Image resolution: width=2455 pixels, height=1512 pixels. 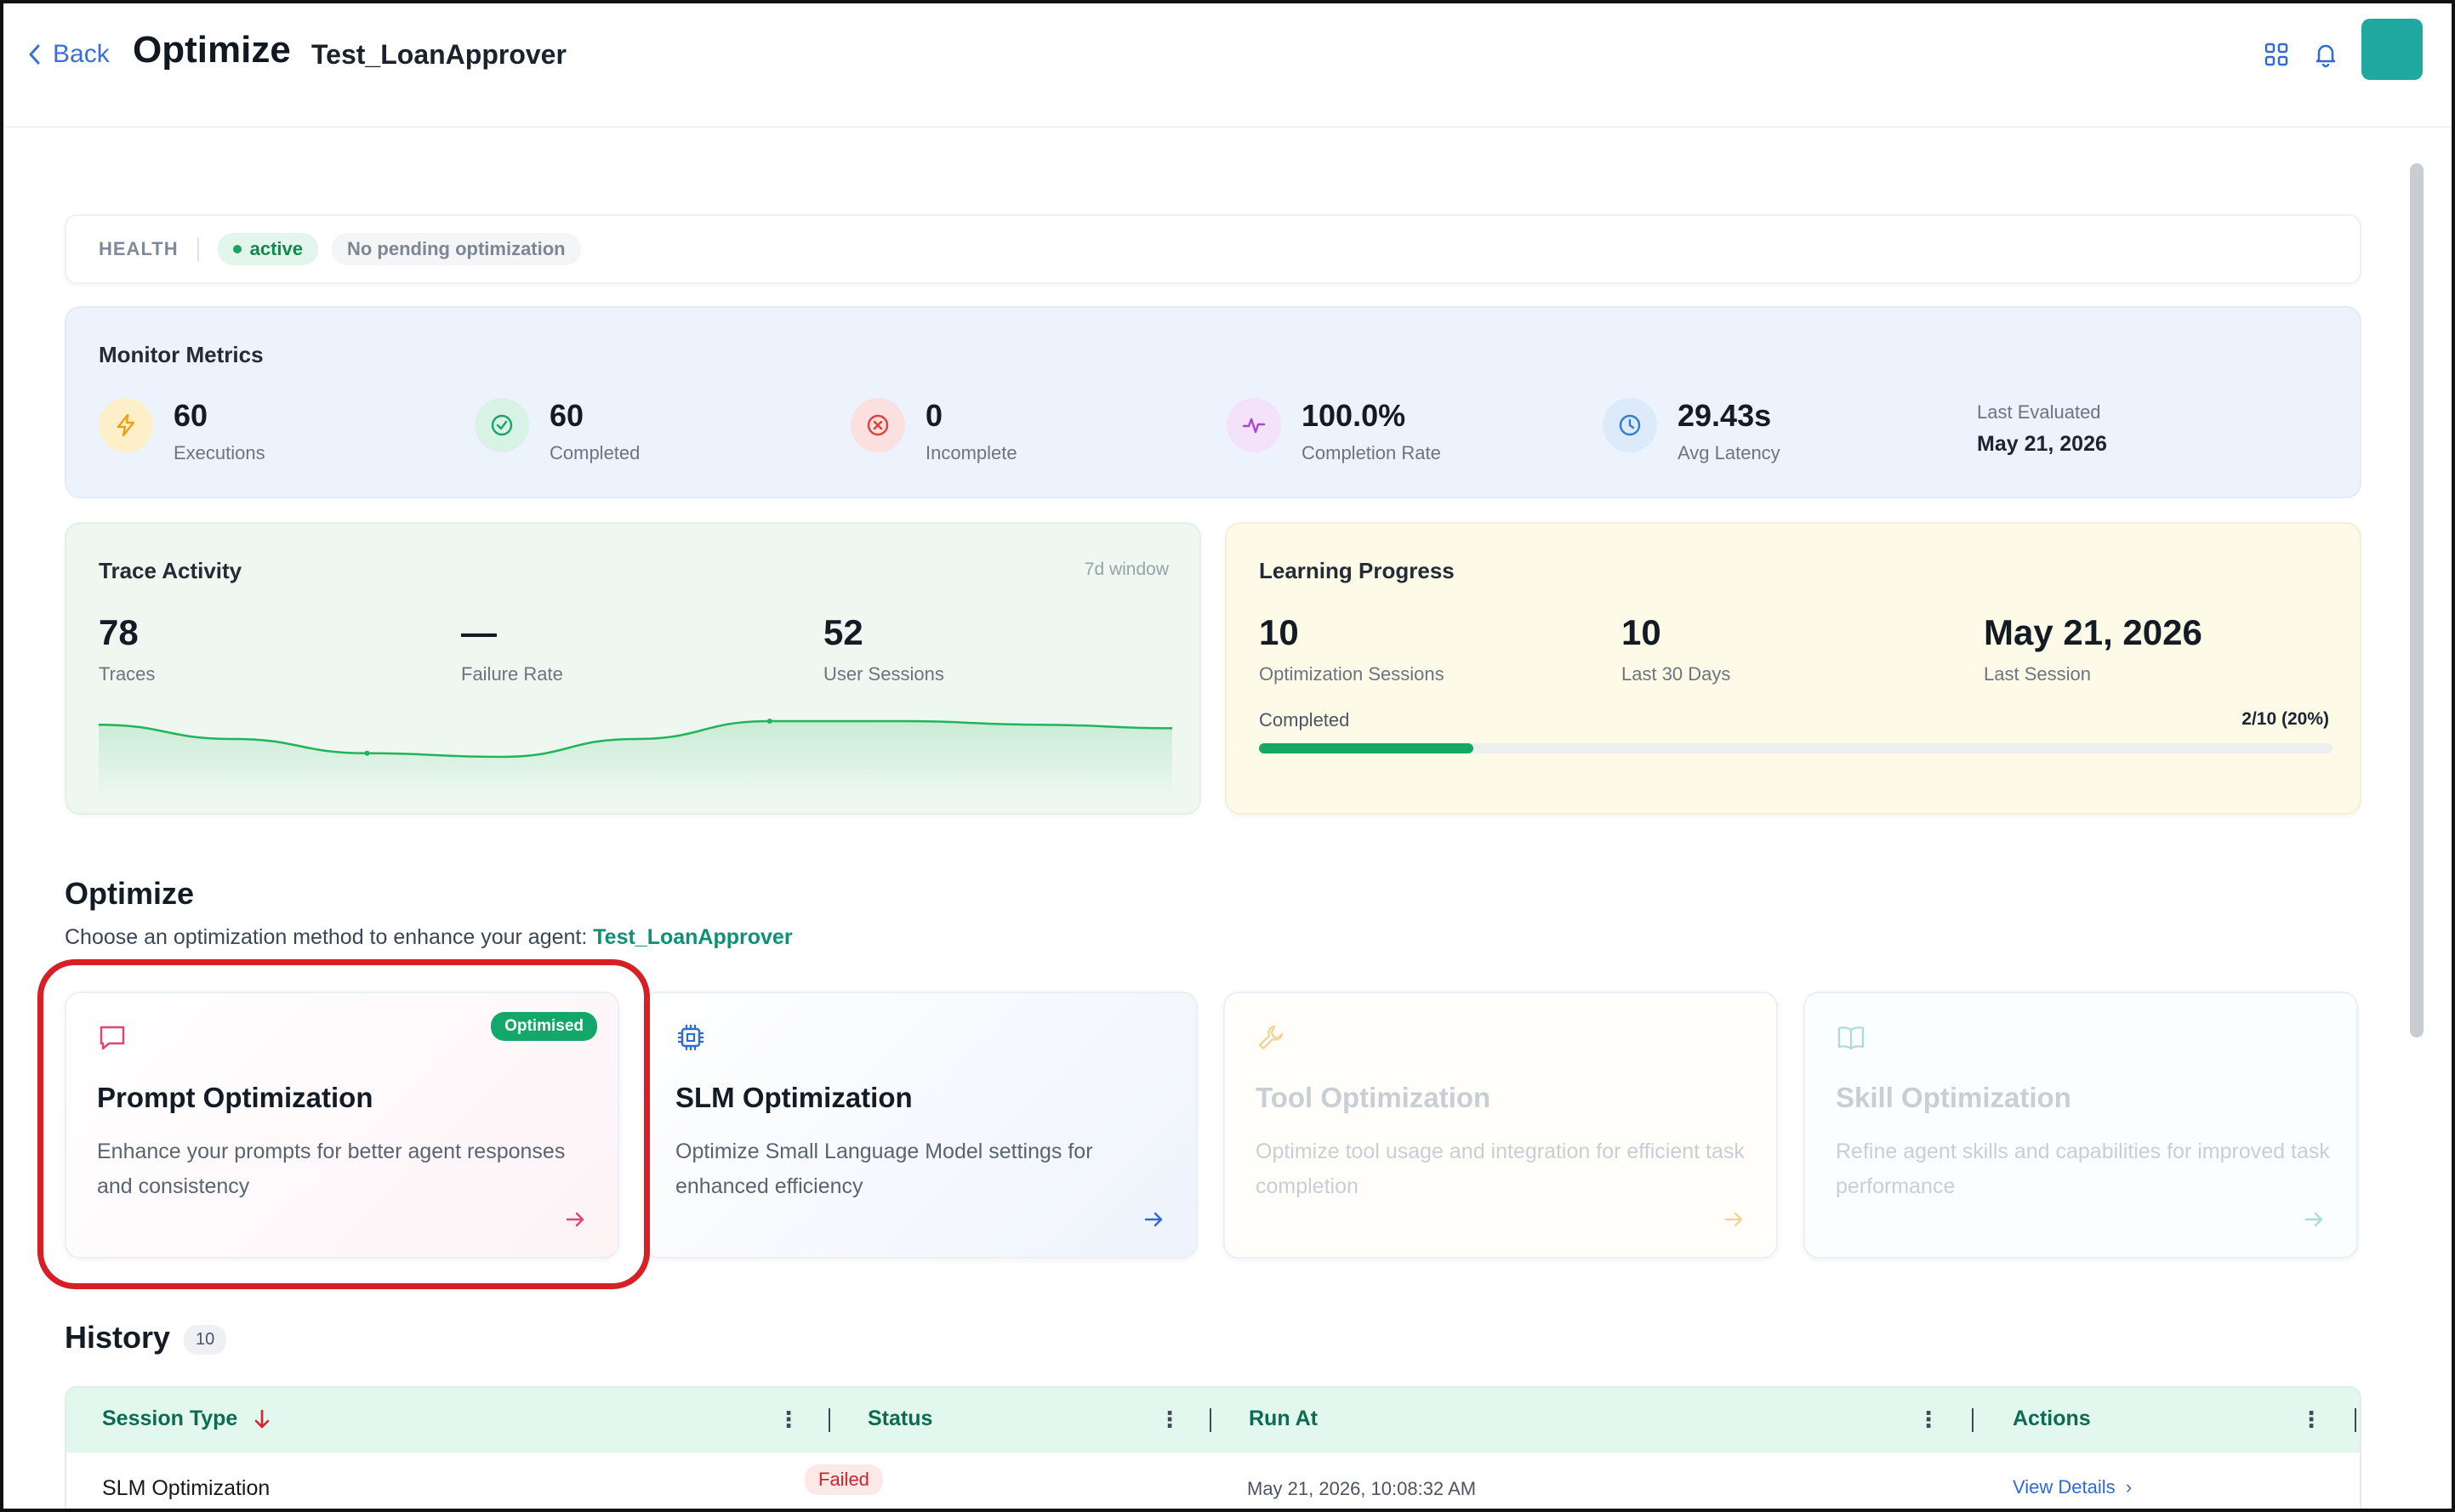 What do you see at coordinates (367, 753) in the screenshot?
I see `sparkline-point` at bounding box center [367, 753].